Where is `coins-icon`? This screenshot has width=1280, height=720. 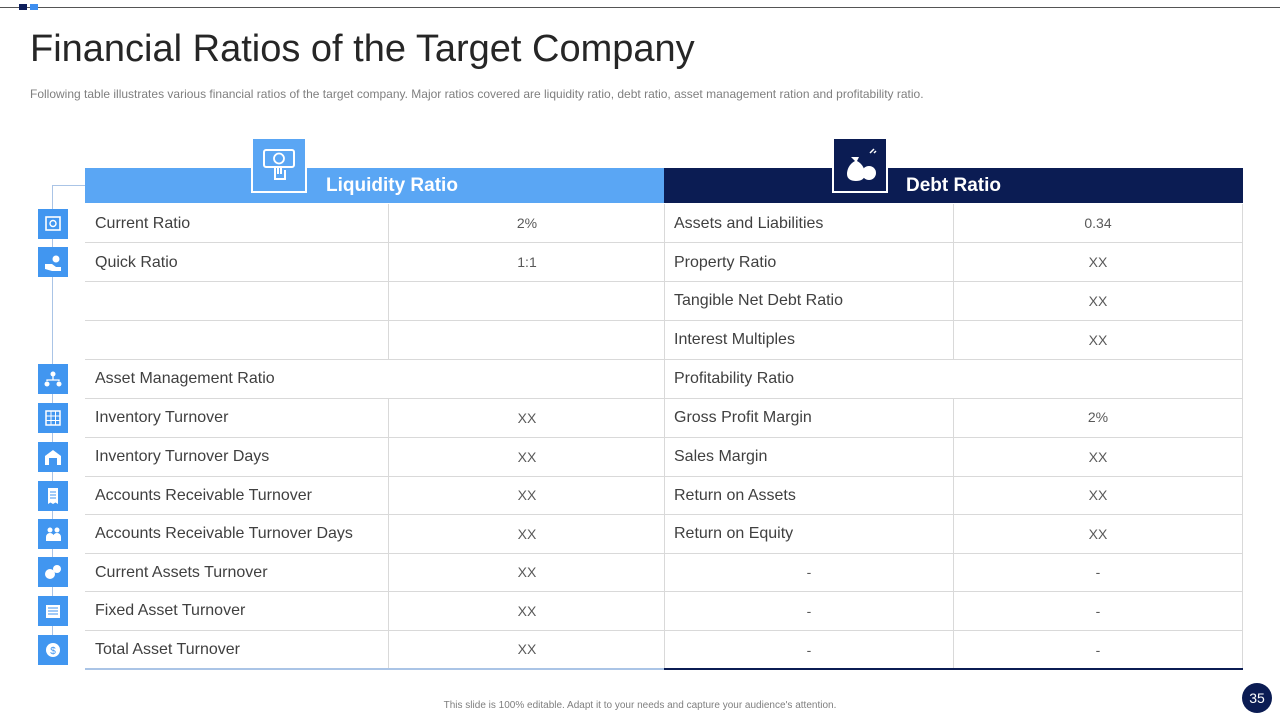
coins-icon is located at coordinates (53, 572).